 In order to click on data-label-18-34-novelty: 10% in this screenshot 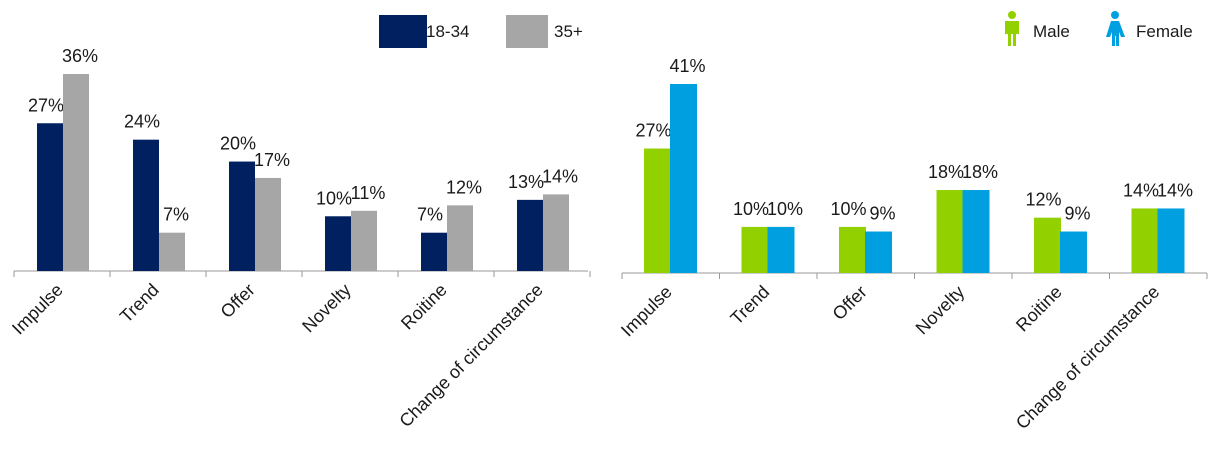, I will do `click(334, 198)`.